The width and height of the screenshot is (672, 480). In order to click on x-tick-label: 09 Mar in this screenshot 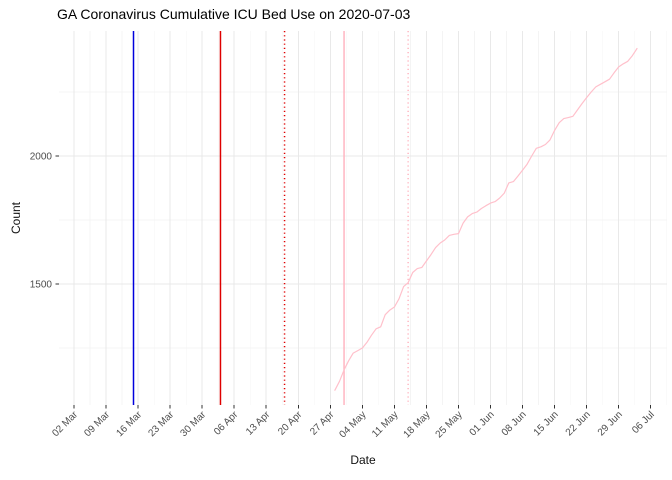, I will do `click(97, 424)`.